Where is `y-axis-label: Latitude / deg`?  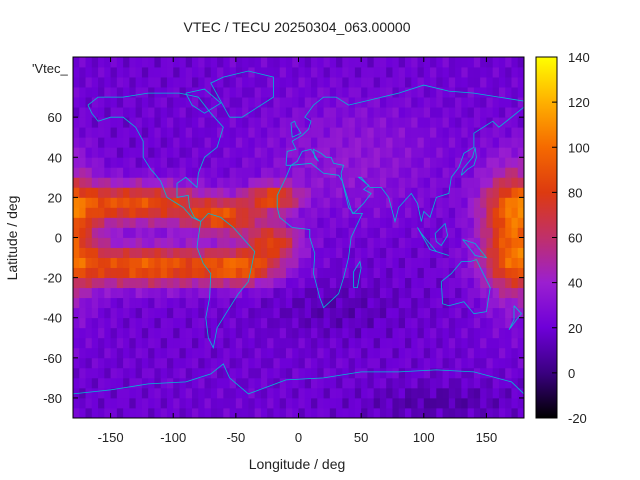 y-axis-label: Latitude / deg is located at coordinates (12, 238).